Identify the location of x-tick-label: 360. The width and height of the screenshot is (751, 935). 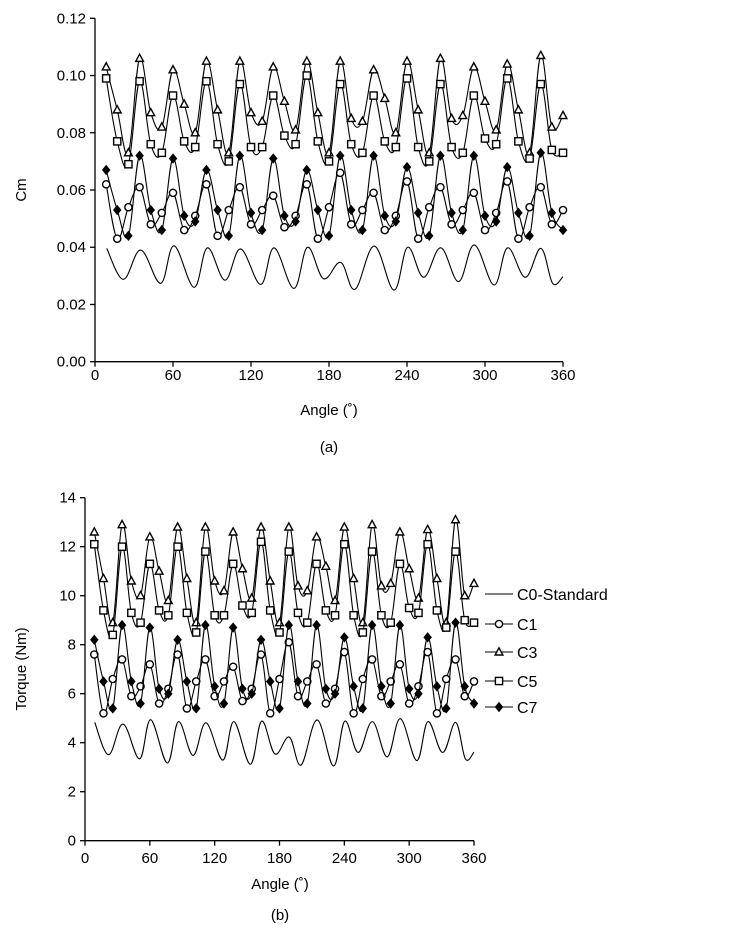
(562, 375).